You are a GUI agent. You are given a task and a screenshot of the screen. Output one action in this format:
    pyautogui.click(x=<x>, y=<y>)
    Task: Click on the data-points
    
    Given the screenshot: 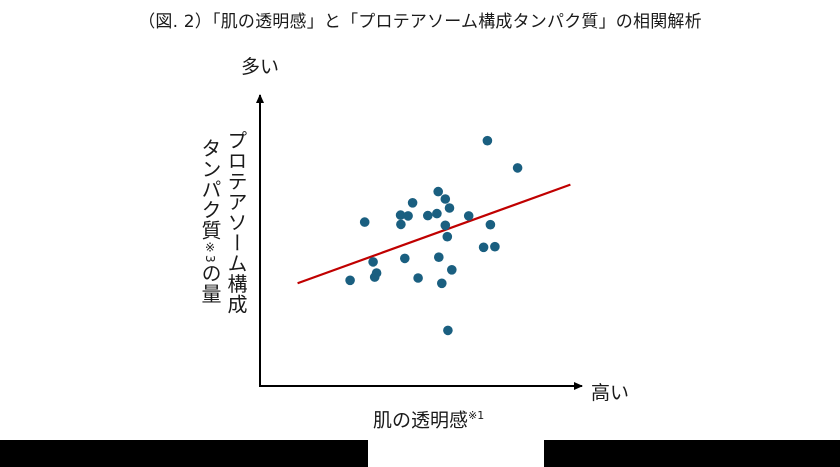 What is the action you would take?
    pyautogui.click(x=434, y=235)
    